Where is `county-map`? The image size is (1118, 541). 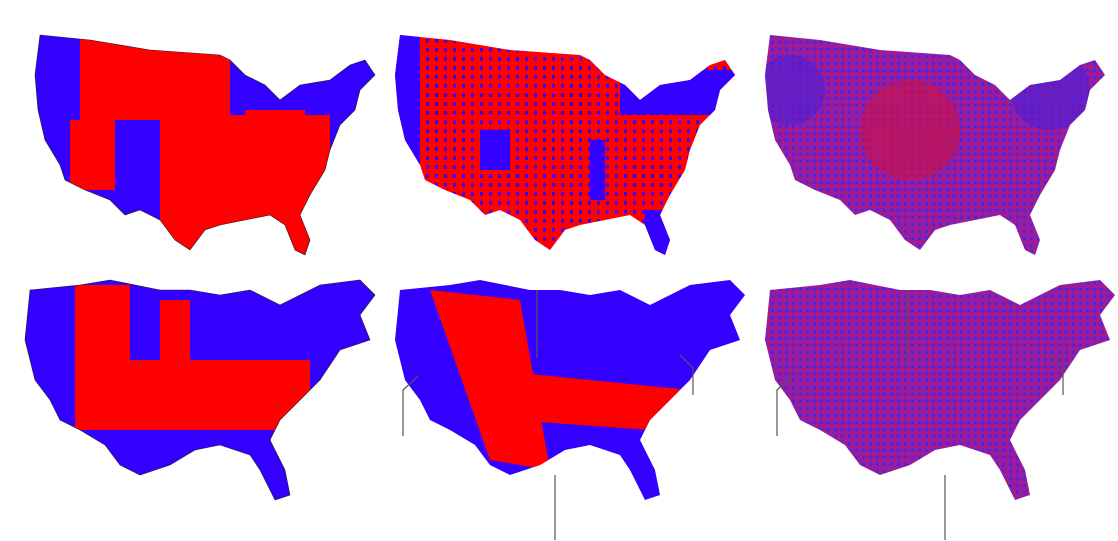 county-map is located at coordinates (565, 145).